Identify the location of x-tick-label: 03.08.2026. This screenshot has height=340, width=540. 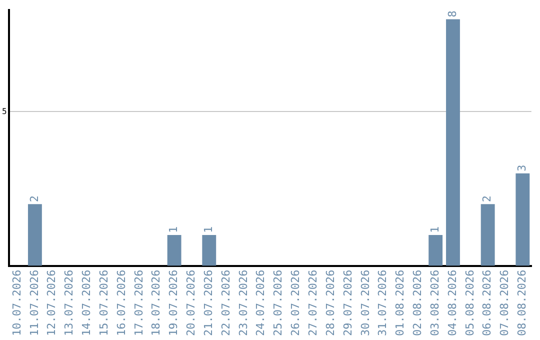
(435, 303).